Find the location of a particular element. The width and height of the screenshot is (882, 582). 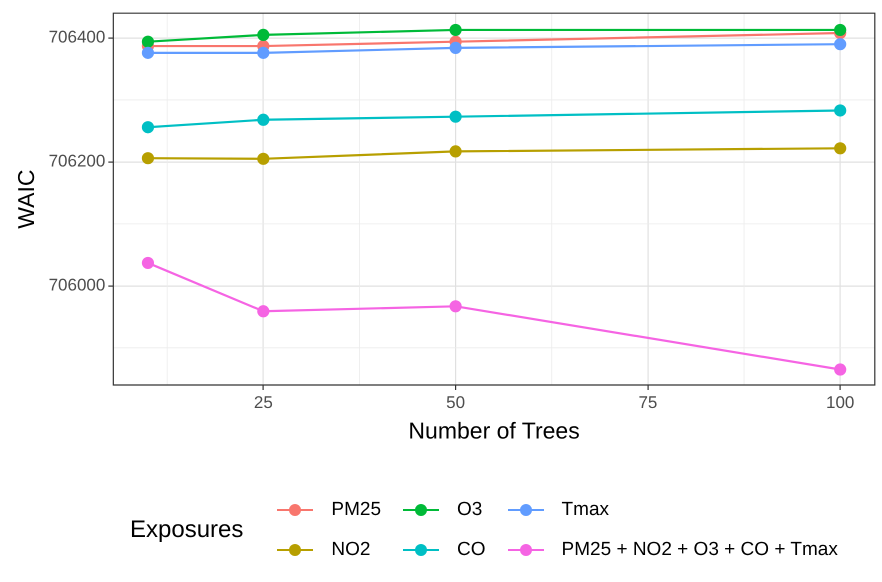

y-tick-label: 706400 is located at coordinates (77, 37).